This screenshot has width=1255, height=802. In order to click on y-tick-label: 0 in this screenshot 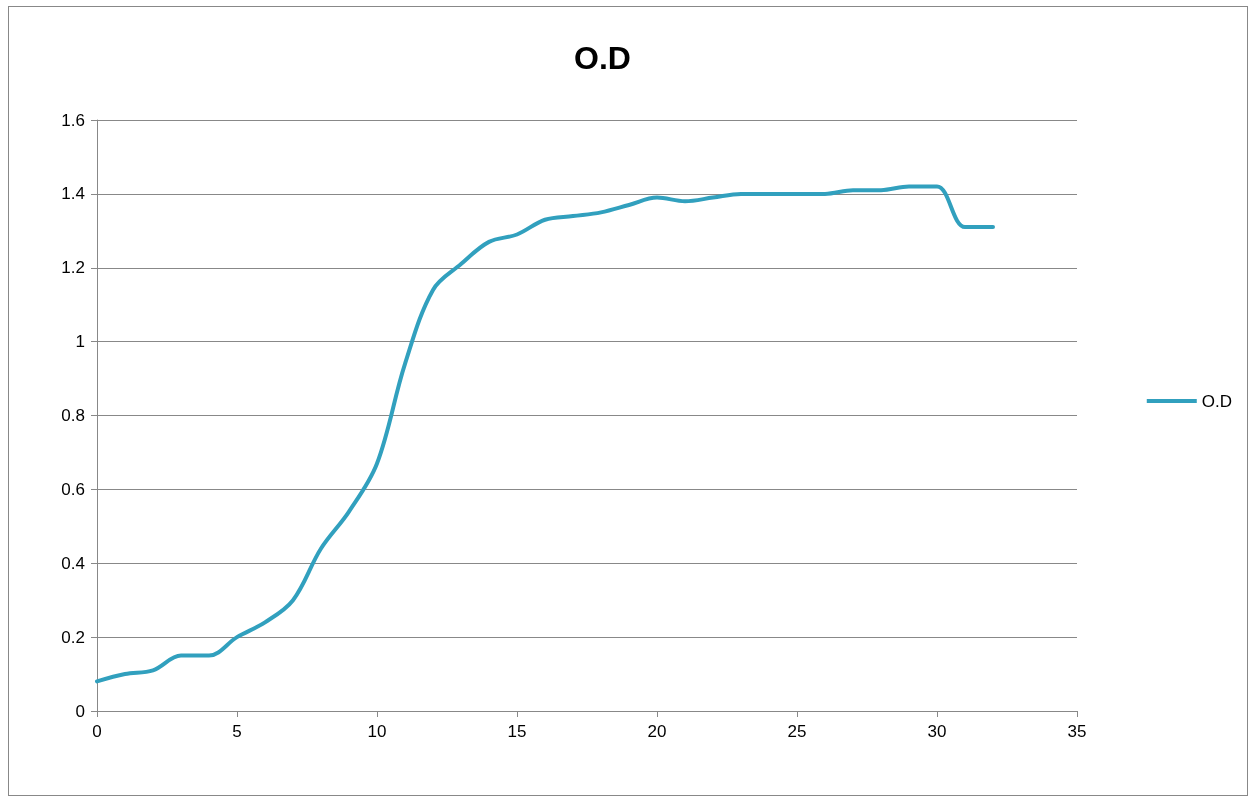, I will do `click(80, 711)`.